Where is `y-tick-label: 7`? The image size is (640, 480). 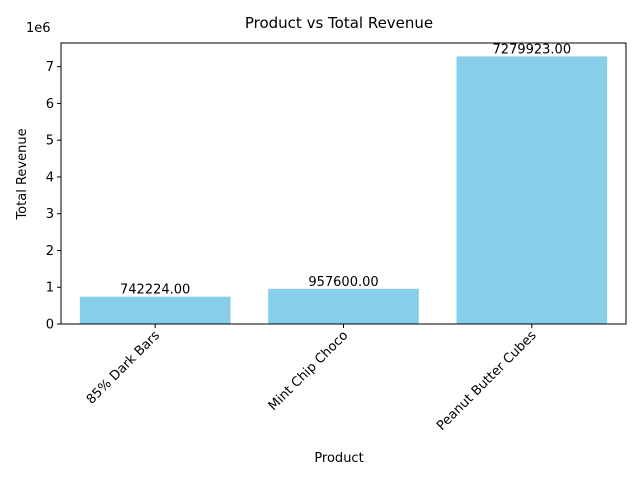 y-tick-label: 7 is located at coordinates (50, 67).